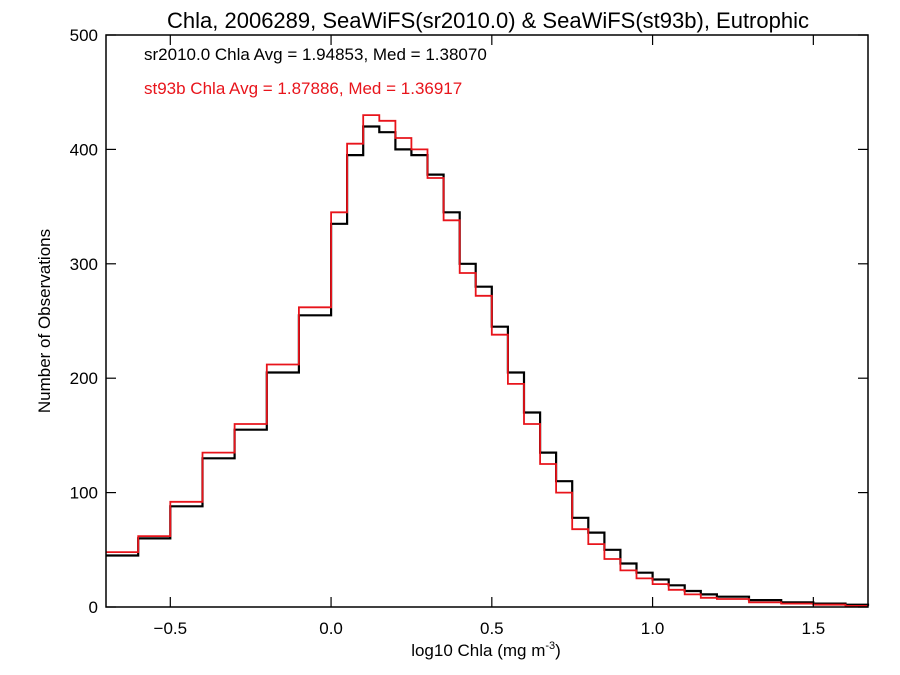  Describe the element at coordinates (558, 650) in the screenshot. I see `x-axis-label-end: )` at that location.